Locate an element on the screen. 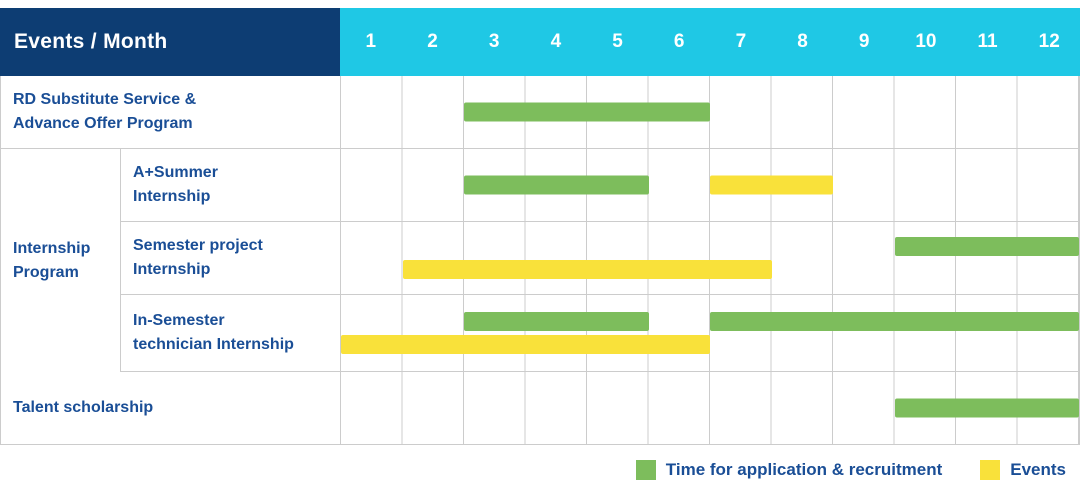 Image resolution: width=1080 pixels, height=494 pixels. row-label-a-plus-summer-internship: A+Summer Internship is located at coordinates (231, 185).